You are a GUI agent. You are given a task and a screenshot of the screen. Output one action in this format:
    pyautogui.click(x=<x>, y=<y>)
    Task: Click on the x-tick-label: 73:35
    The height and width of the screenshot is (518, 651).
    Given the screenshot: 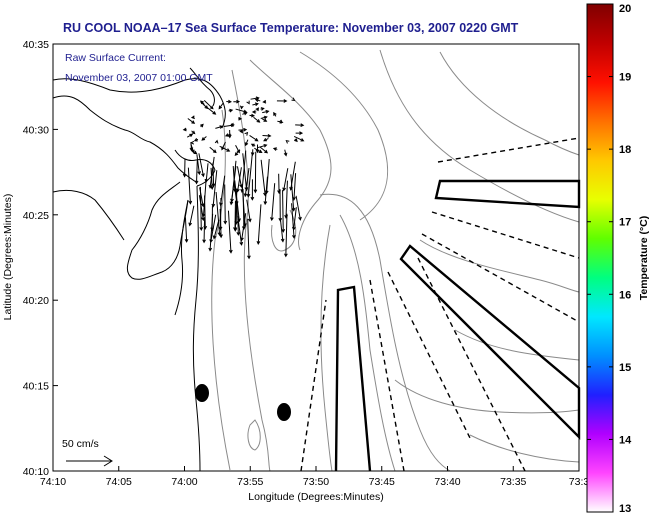 What is the action you would take?
    pyautogui.click(x=513, y=482)
    